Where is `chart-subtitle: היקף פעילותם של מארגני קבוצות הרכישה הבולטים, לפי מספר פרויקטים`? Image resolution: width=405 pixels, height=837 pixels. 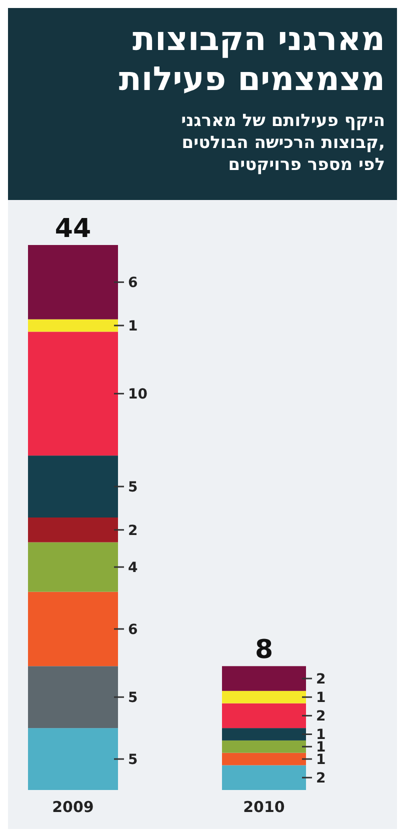
chart-subtitle: היקף פעילותם של מארגני קבוצות הרכישה הבולטים, לפי מספר פרויקטים is located at coordinates (283, 143).